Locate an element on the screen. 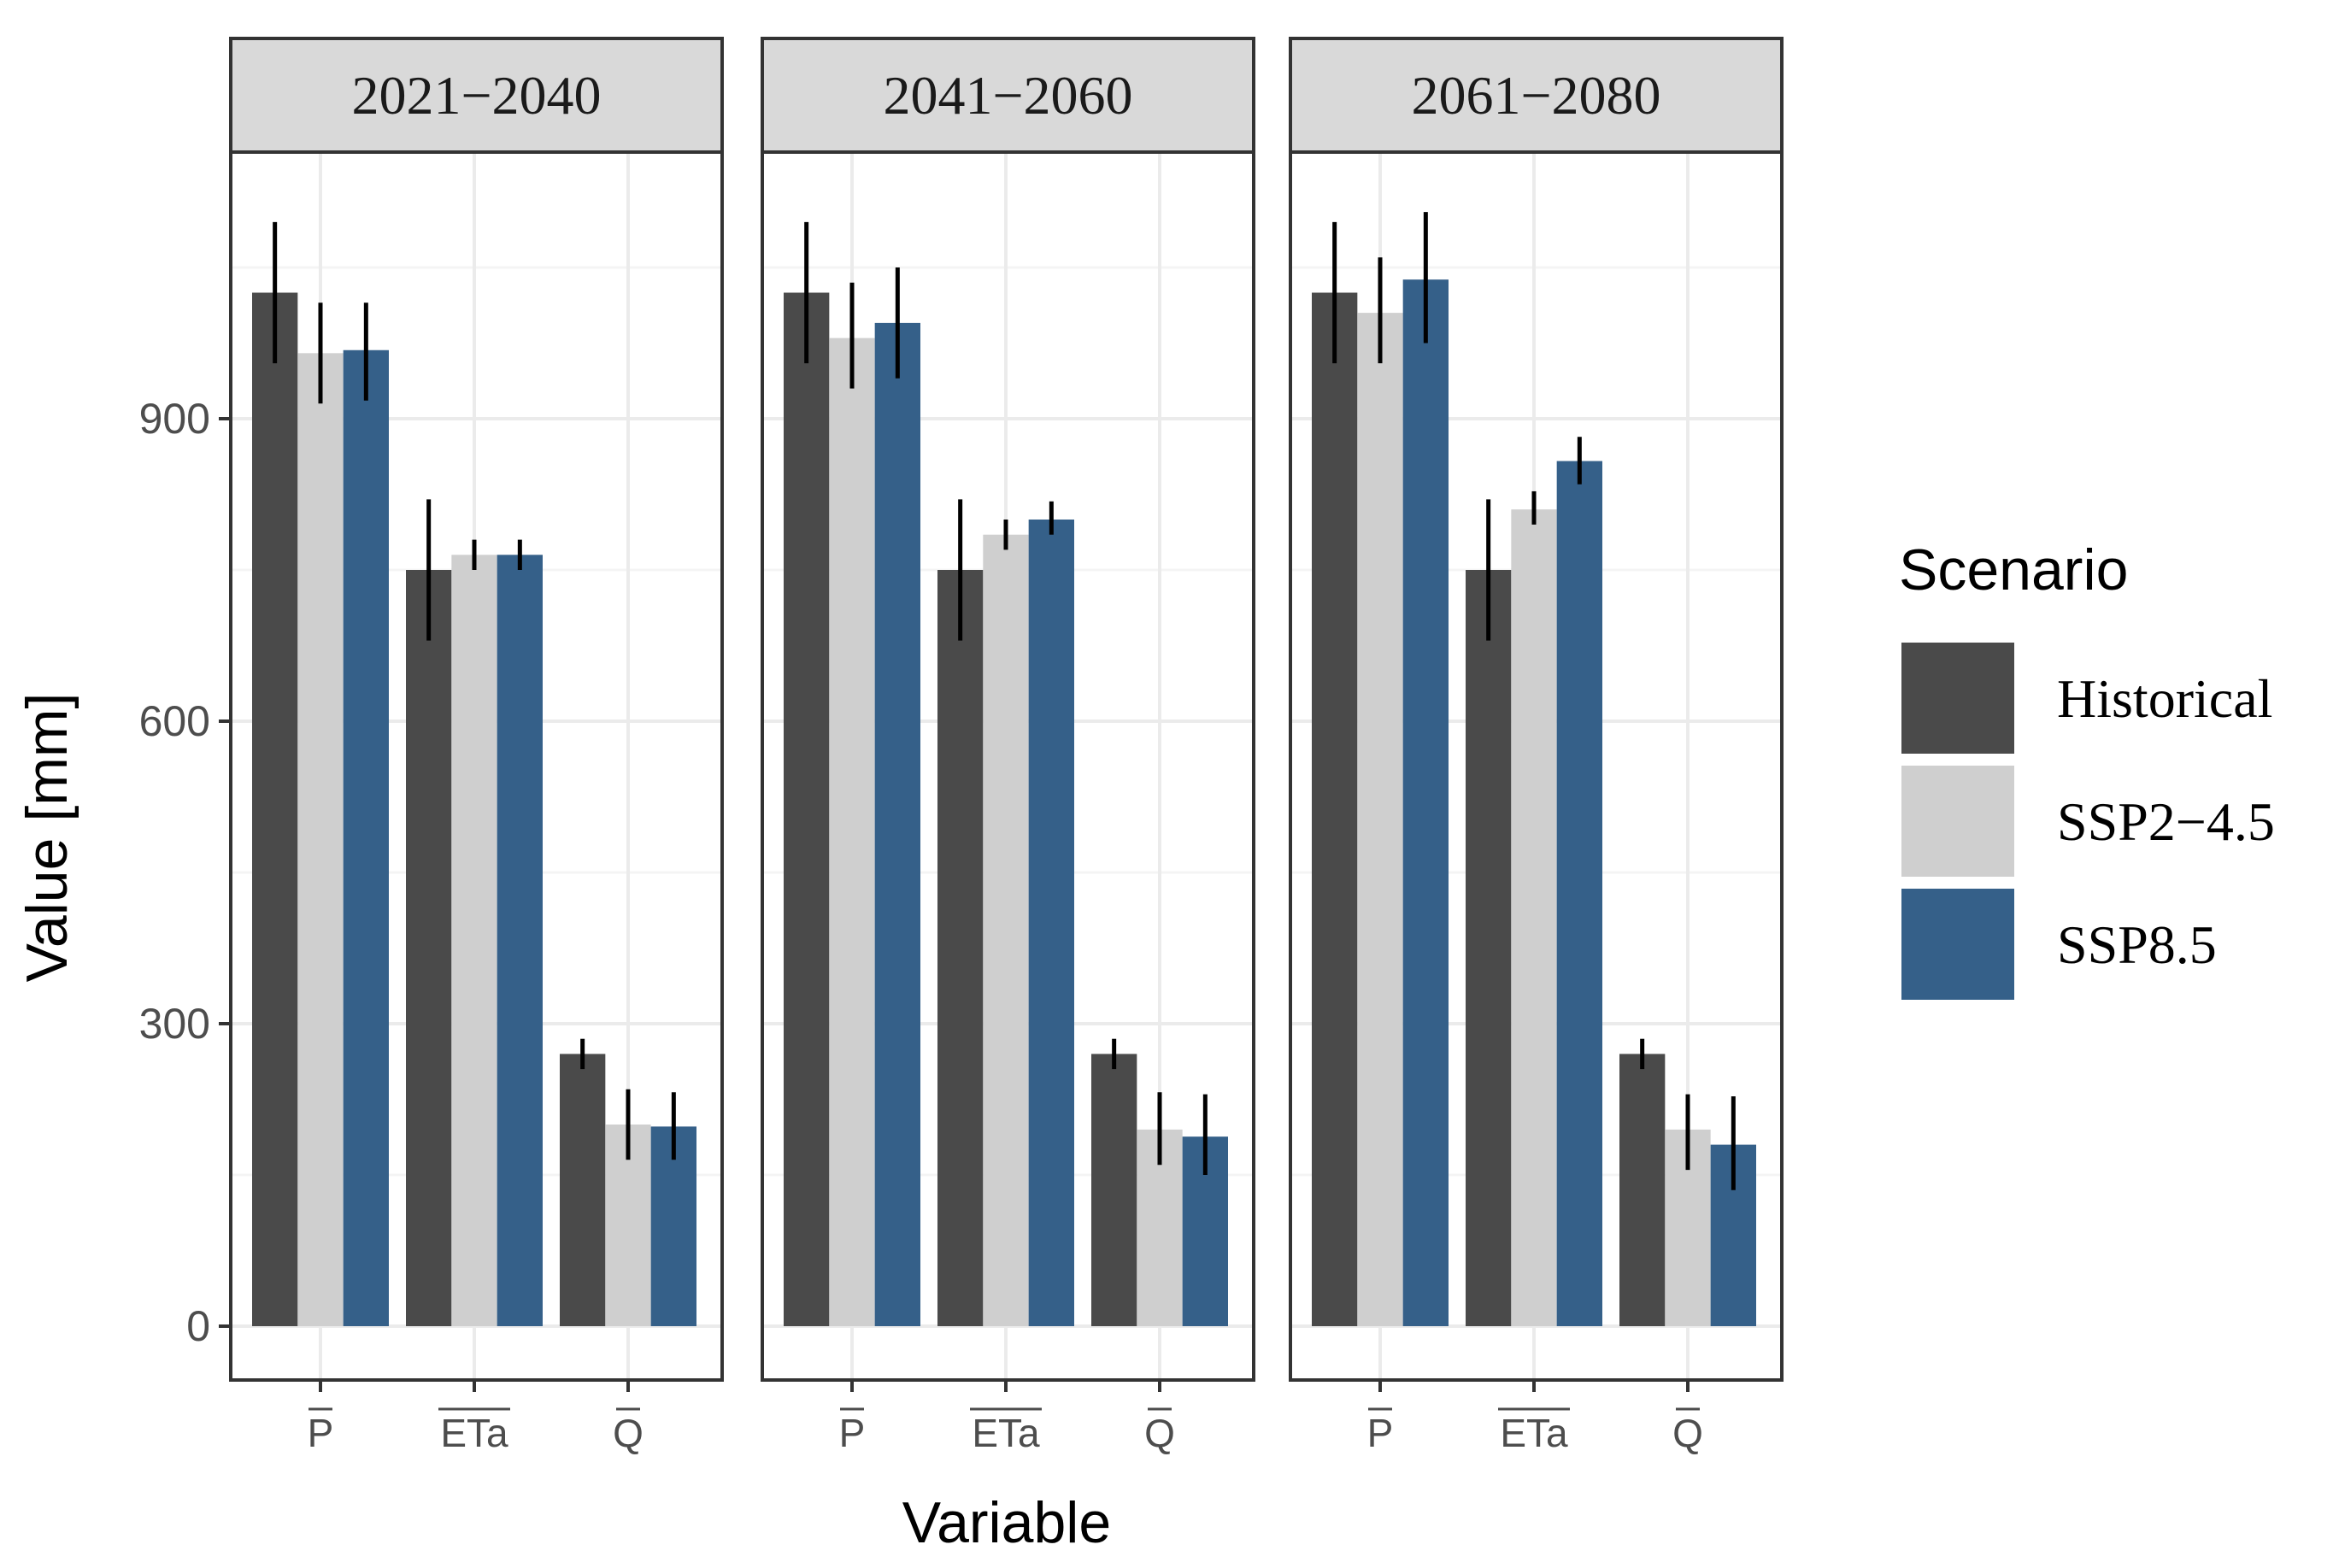 Image resolution: width=2339 pixels, height=1568 pixels. panel-title: 2041−2060 is located at coordinates (1007, 95).